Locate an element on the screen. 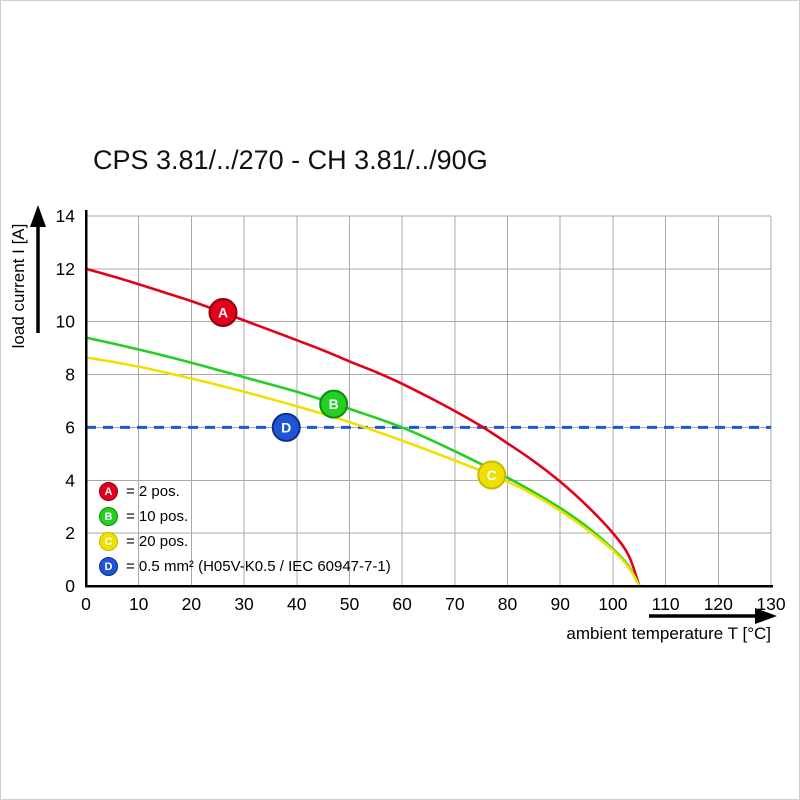 The height and width of the screenshot is (800, 800). legend-marker-c-icon: C is located at coordinates (108, 541).